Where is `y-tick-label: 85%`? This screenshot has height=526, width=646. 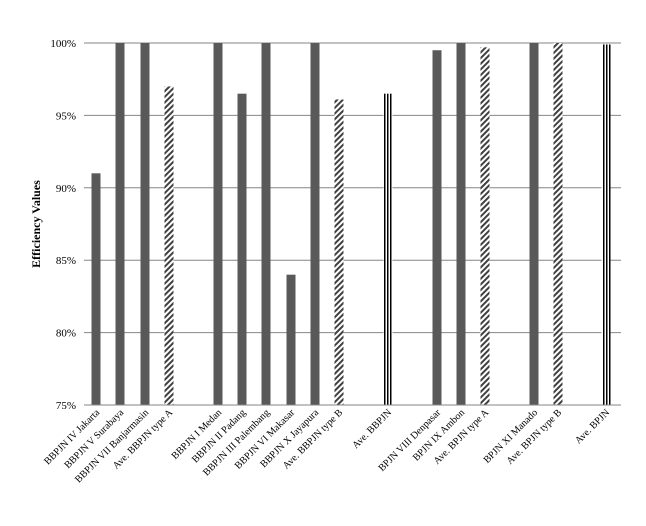
y-tick-label: 85% is located at coordinates (66, 261).